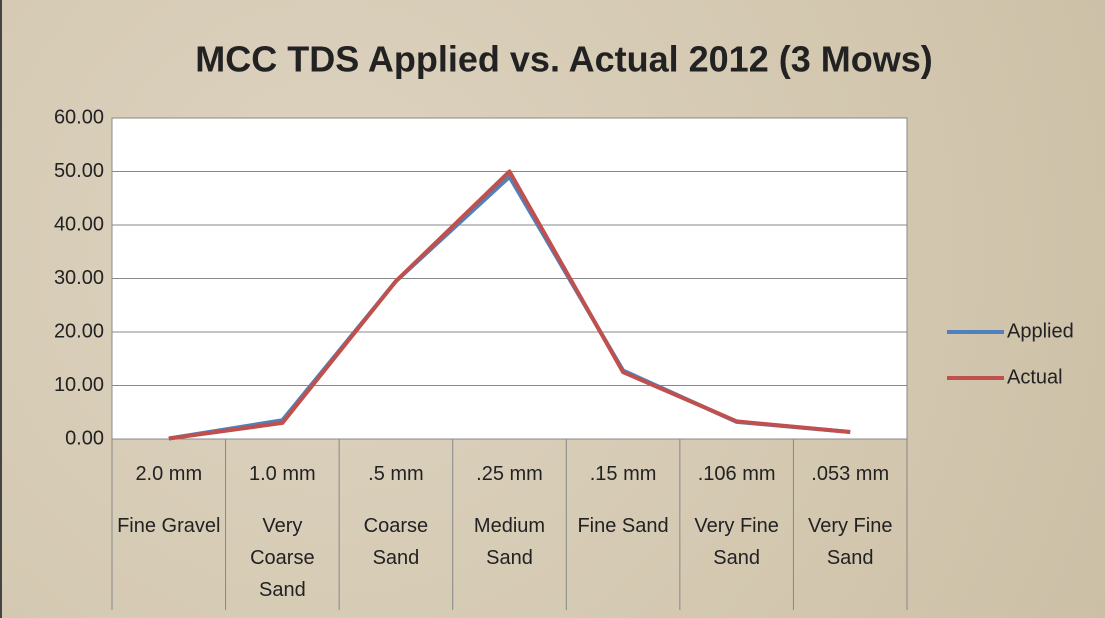  Describe the element at coordinates (79, 385) in the screenshot. I see `y-tick-label: 10.00` at that location.